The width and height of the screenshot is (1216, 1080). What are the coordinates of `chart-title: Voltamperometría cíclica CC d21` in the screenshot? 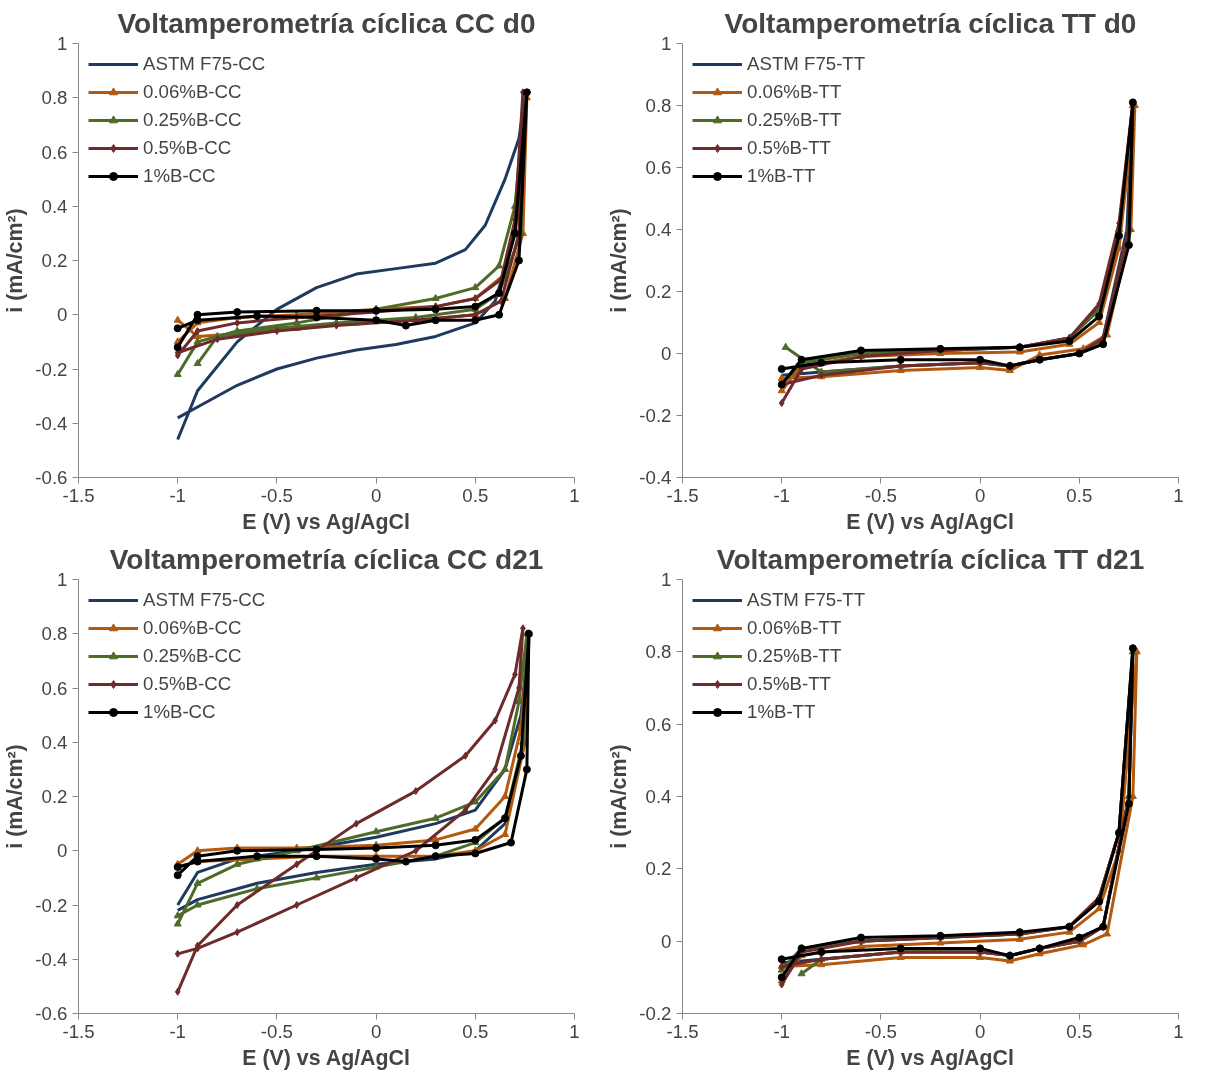 It's located at (326, 559).